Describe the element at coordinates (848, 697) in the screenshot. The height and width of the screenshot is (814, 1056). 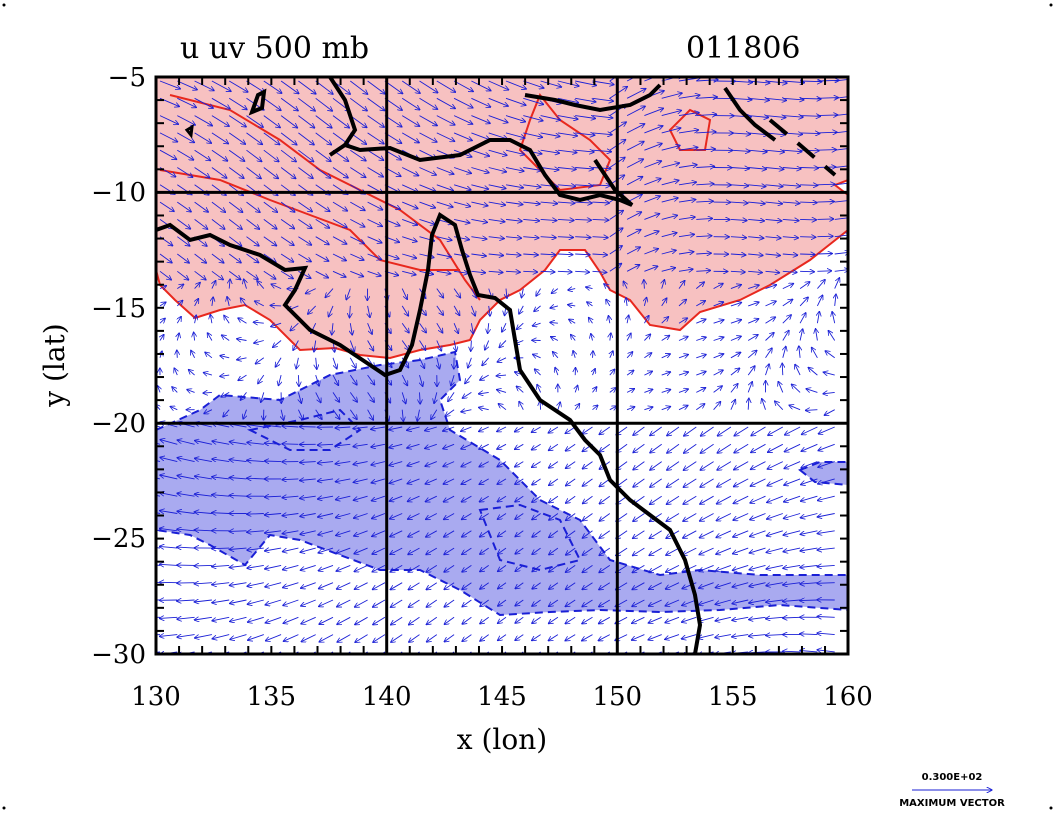
I see `x-tick-label: 160` at that location.